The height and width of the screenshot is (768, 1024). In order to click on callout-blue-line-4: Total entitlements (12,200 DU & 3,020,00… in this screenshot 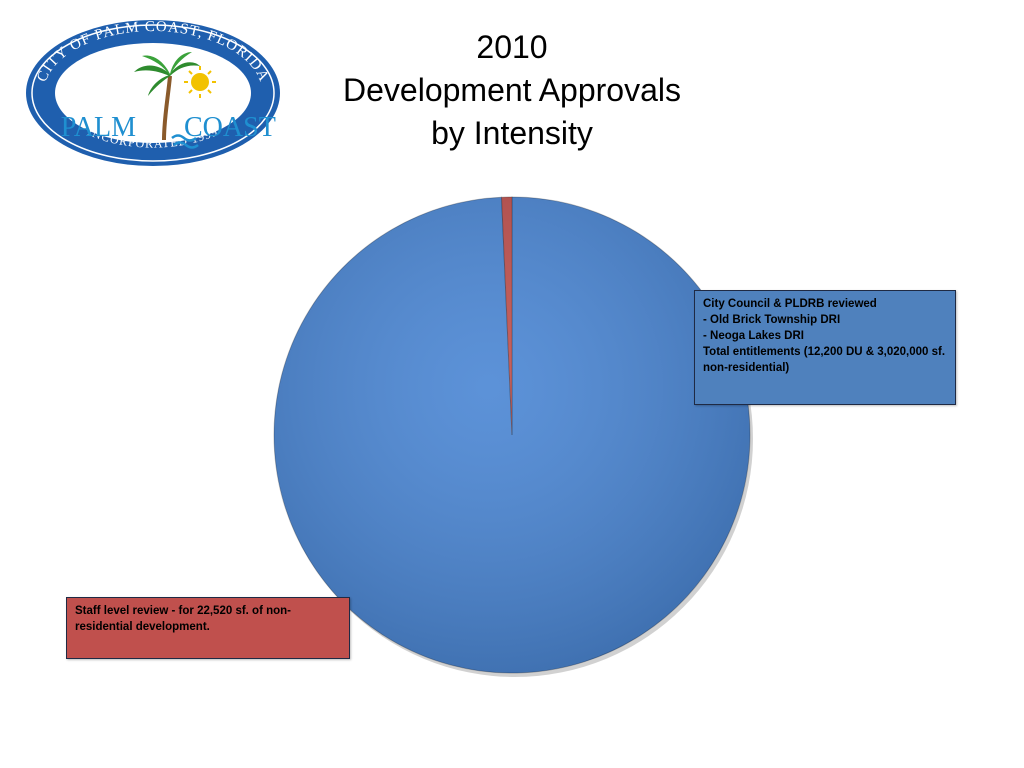, I will do `click(824, 360)`.